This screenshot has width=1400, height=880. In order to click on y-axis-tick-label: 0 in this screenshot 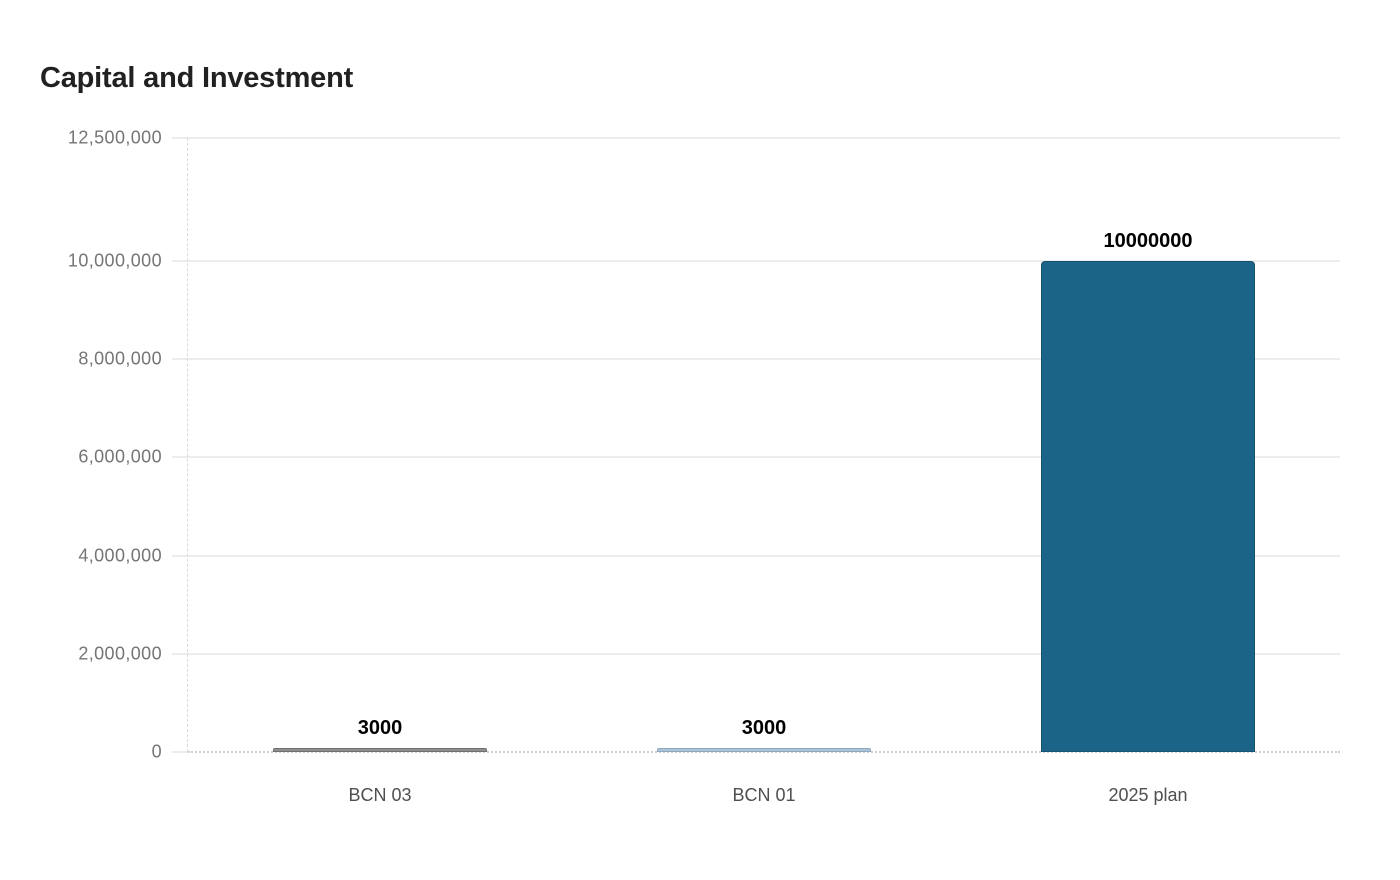, I will do `click(156, 751)`.